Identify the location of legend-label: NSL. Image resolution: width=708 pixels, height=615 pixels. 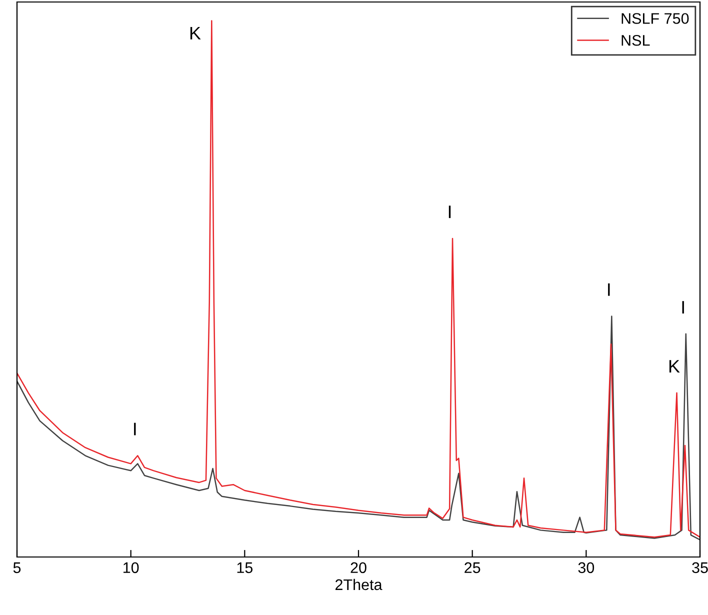
(636, 40).